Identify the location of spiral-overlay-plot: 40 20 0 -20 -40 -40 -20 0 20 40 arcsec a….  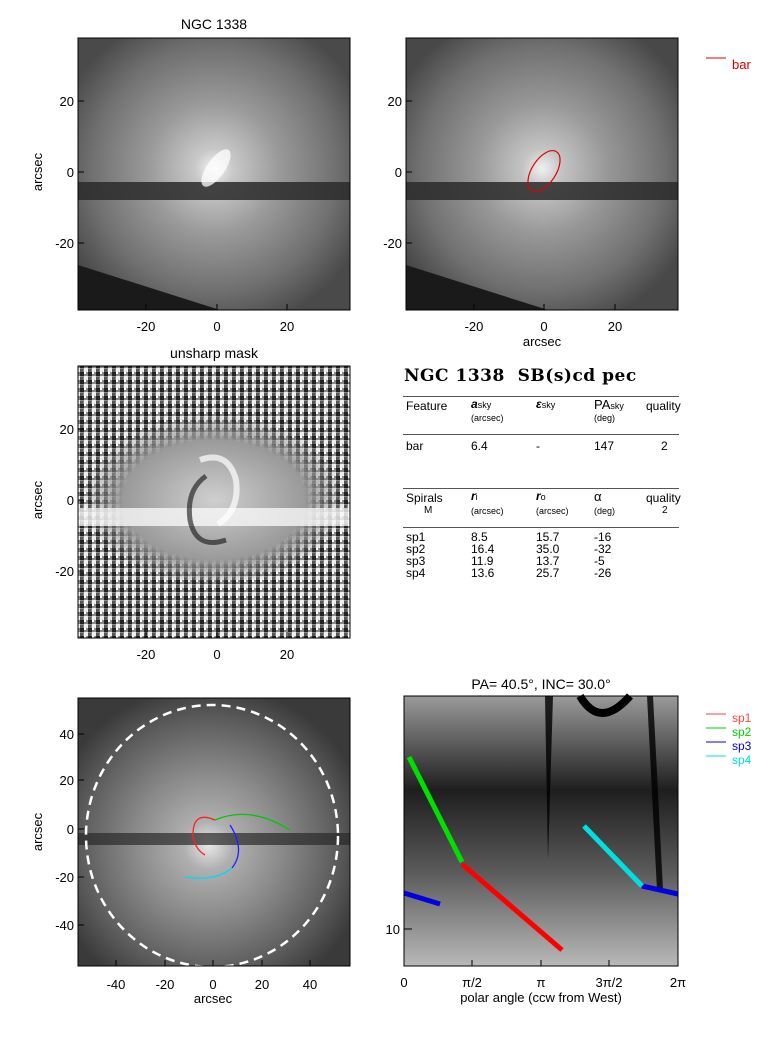
(190, 851).